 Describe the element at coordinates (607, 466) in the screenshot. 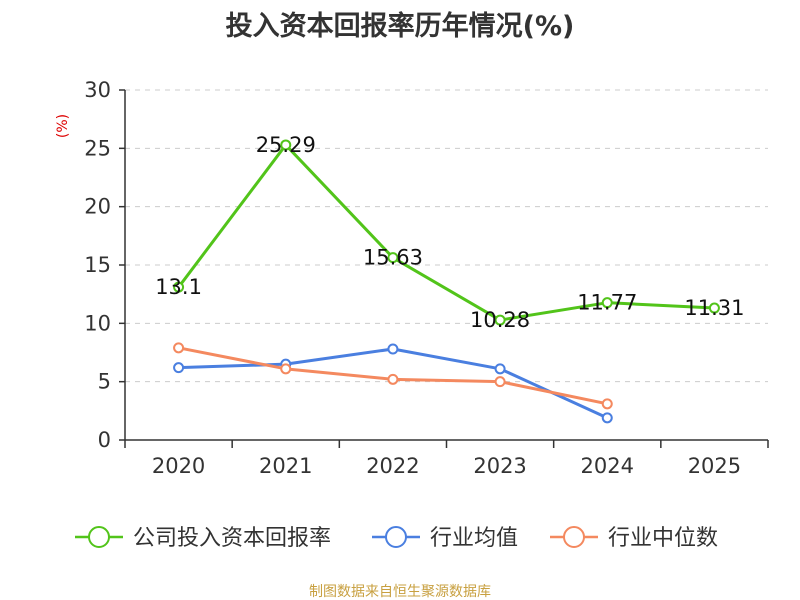

I see `x-tick-label: 2024` at that location.